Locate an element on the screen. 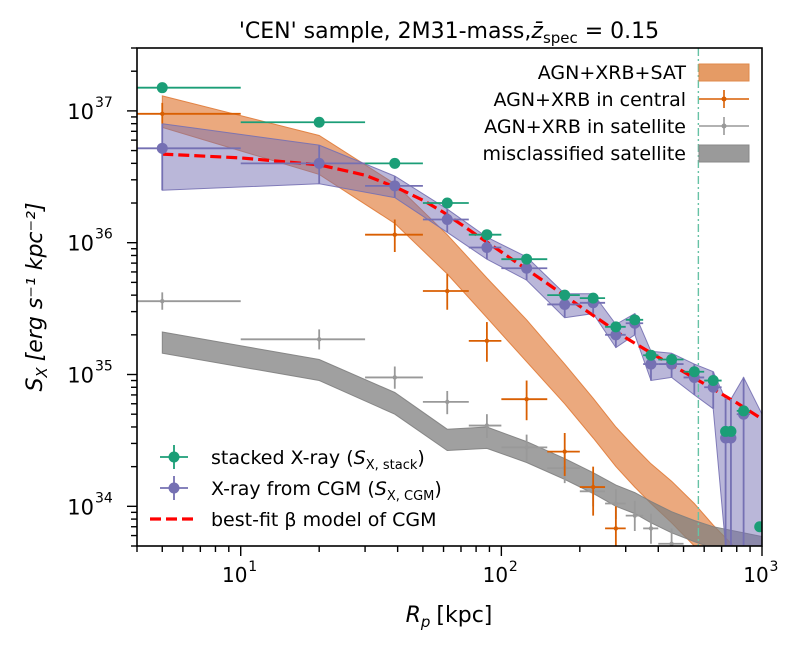  y-axis-sub: X is located at coordinates (42, 373).